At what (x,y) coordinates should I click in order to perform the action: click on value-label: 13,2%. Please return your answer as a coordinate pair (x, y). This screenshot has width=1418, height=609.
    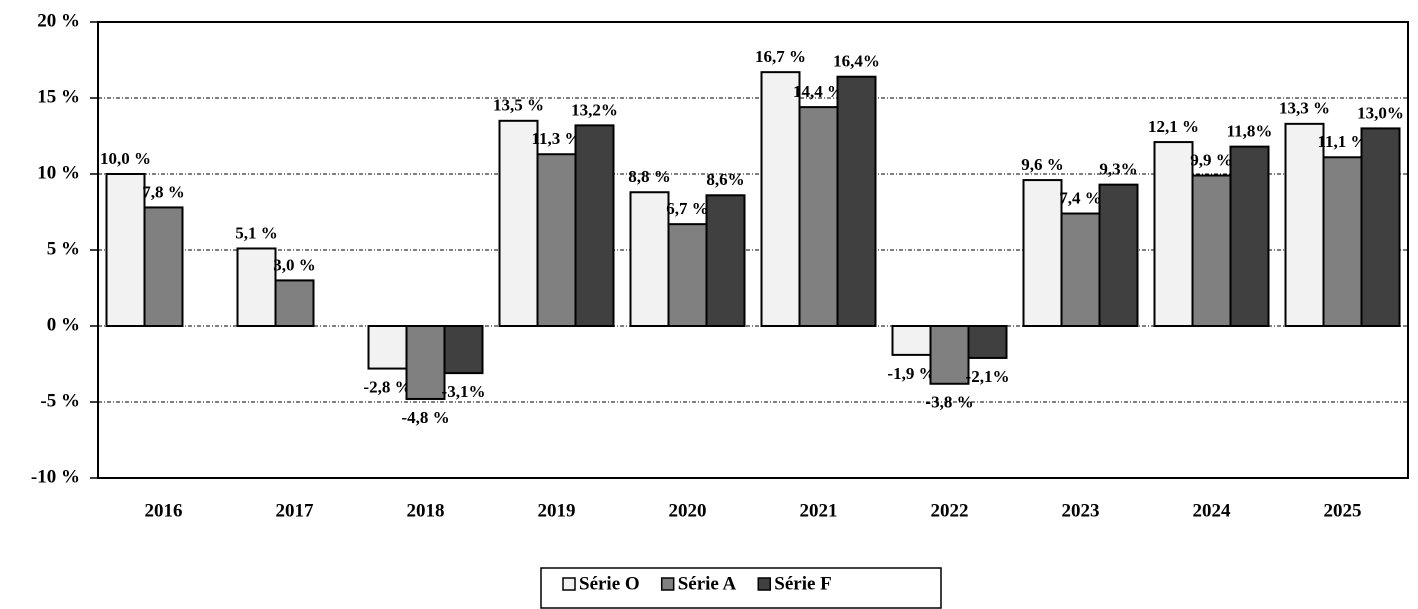
    Looking at the image, I should click on (594, 109).